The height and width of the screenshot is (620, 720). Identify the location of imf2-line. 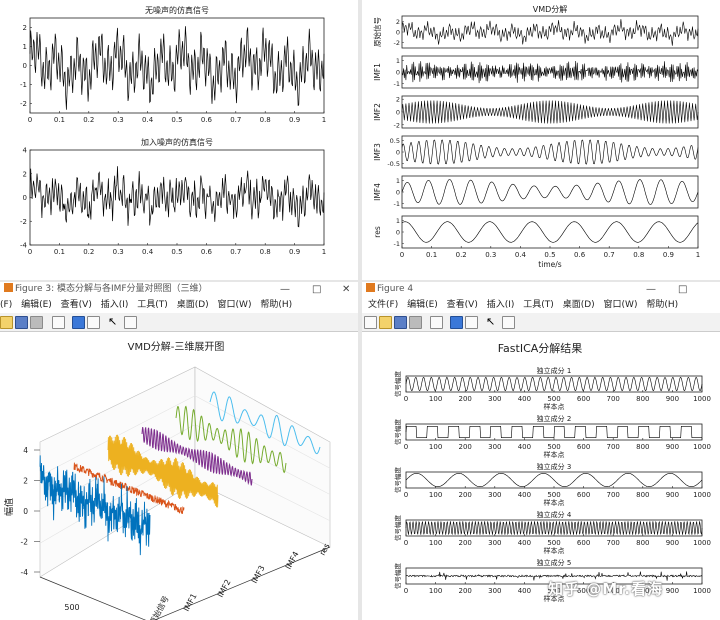
(550, 112).